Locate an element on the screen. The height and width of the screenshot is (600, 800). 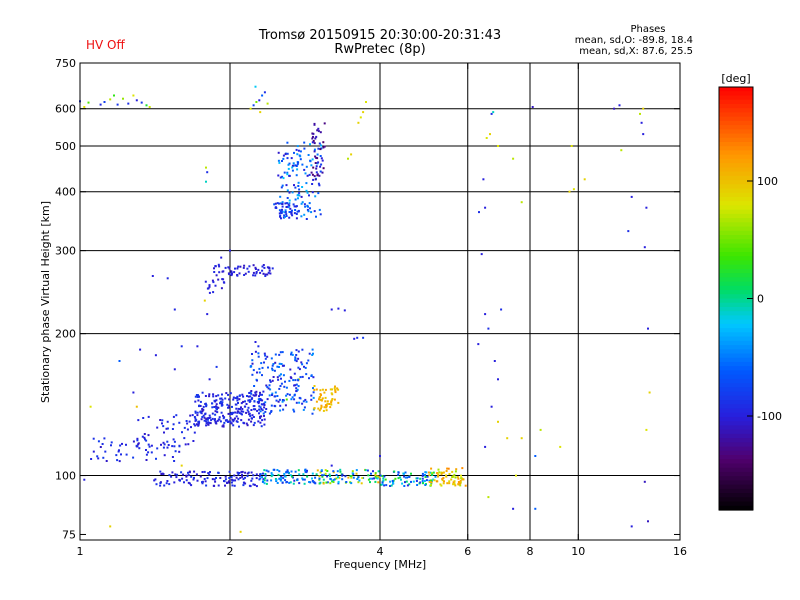
colorbar-tick-label: 100 is located at coordinates (767, 181).